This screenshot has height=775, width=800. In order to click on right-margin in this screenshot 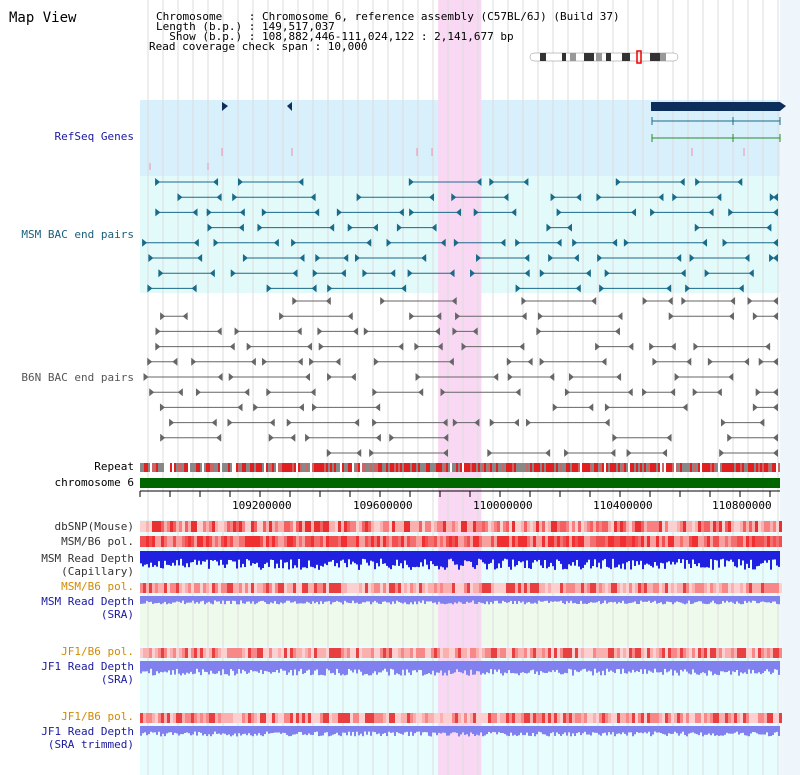, I will do `click(790, 387)`.